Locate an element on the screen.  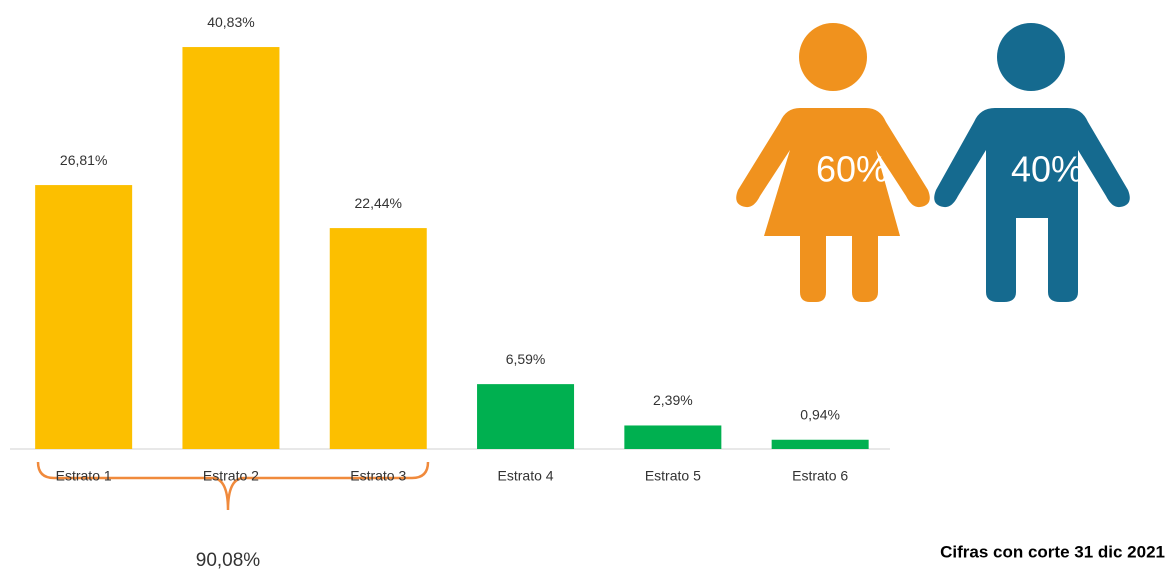
value-label: 26,81% is located at coordinates (83, 160).